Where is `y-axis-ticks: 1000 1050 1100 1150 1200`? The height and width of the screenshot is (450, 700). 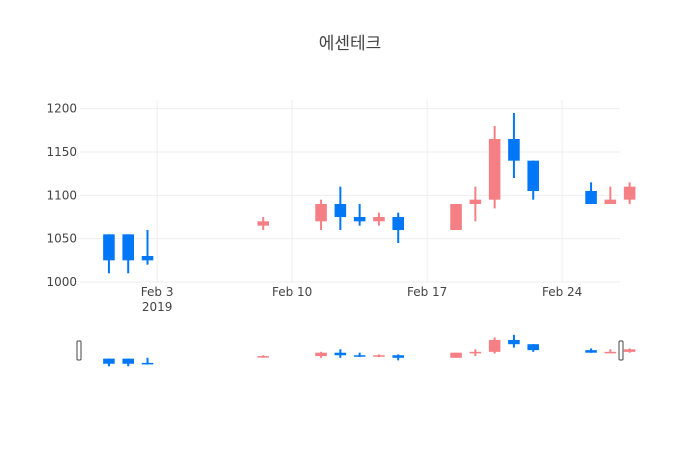 y-axis-ticks: 1000 1050 1100 1150 1200 is located at coordinates (61, 195).